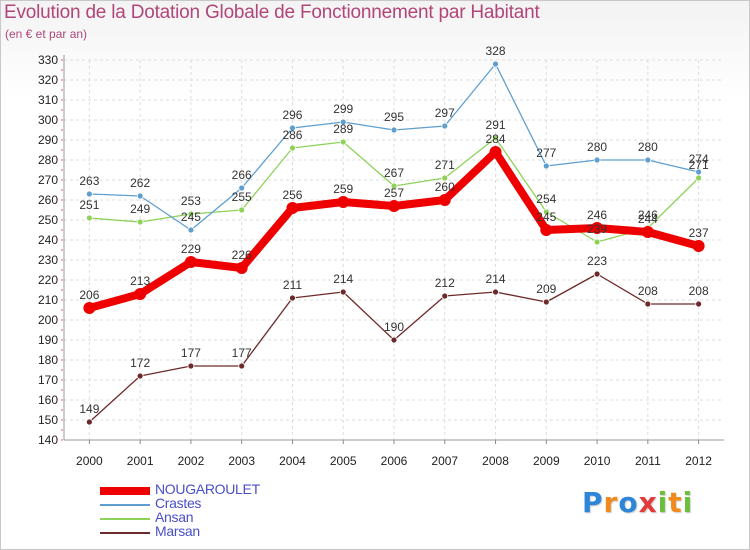 The height and width of the screenshot is (550, 750). What do you see at coordinates (648, 502) in the screenshot?
I see `logo-letter: x` at bounding box center [648, 502].